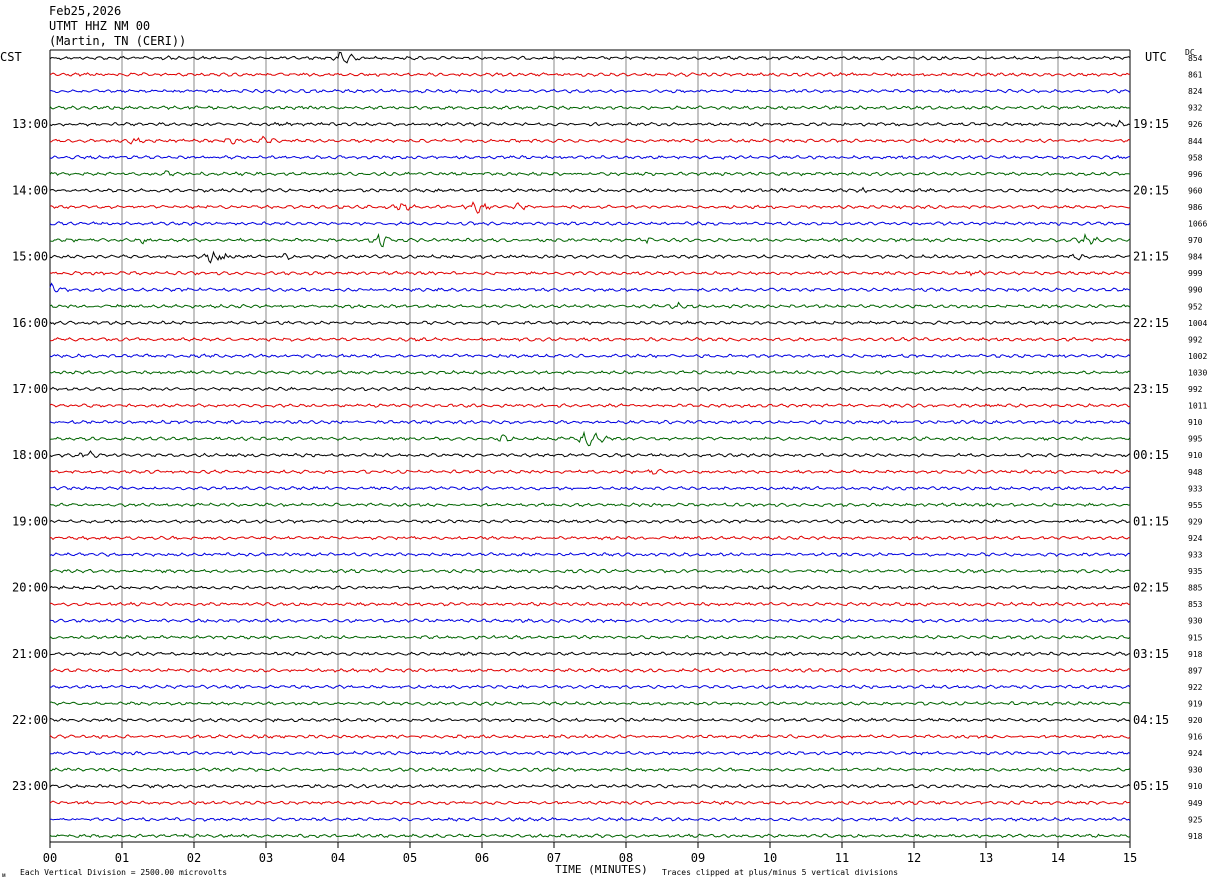  Describe the element at coordinates (1195, 571) in the screenshot. I see `dc-offset-value: 935` at that location.